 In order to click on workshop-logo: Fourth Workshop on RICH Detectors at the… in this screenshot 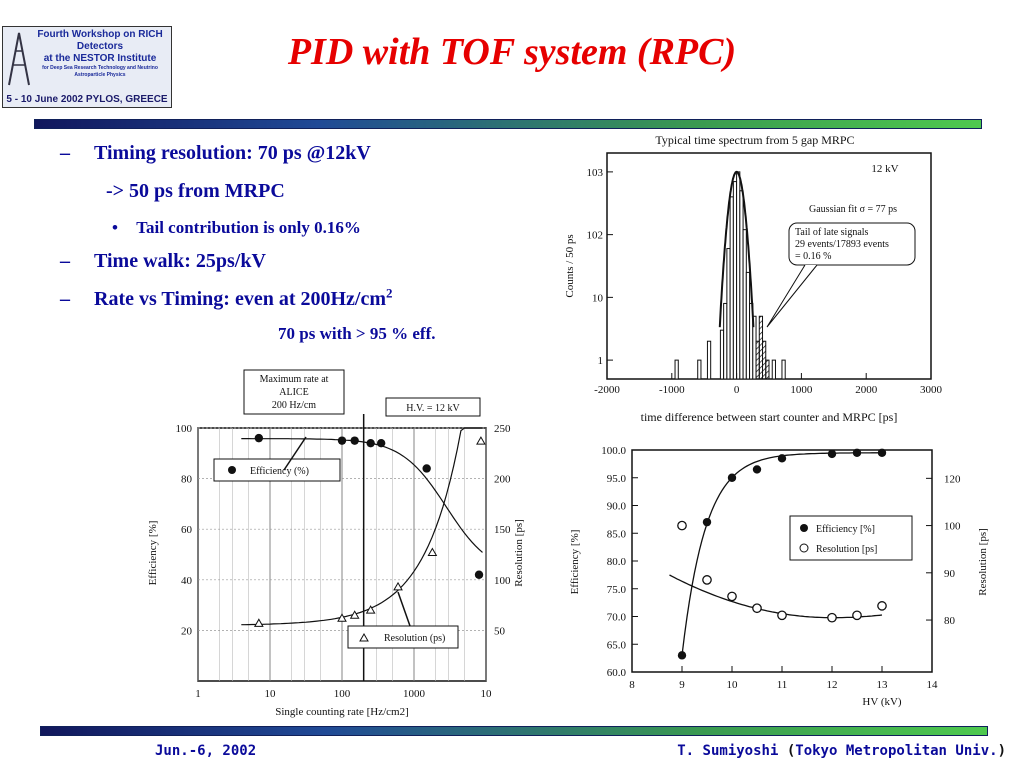, I will do `click(87, 67)`.